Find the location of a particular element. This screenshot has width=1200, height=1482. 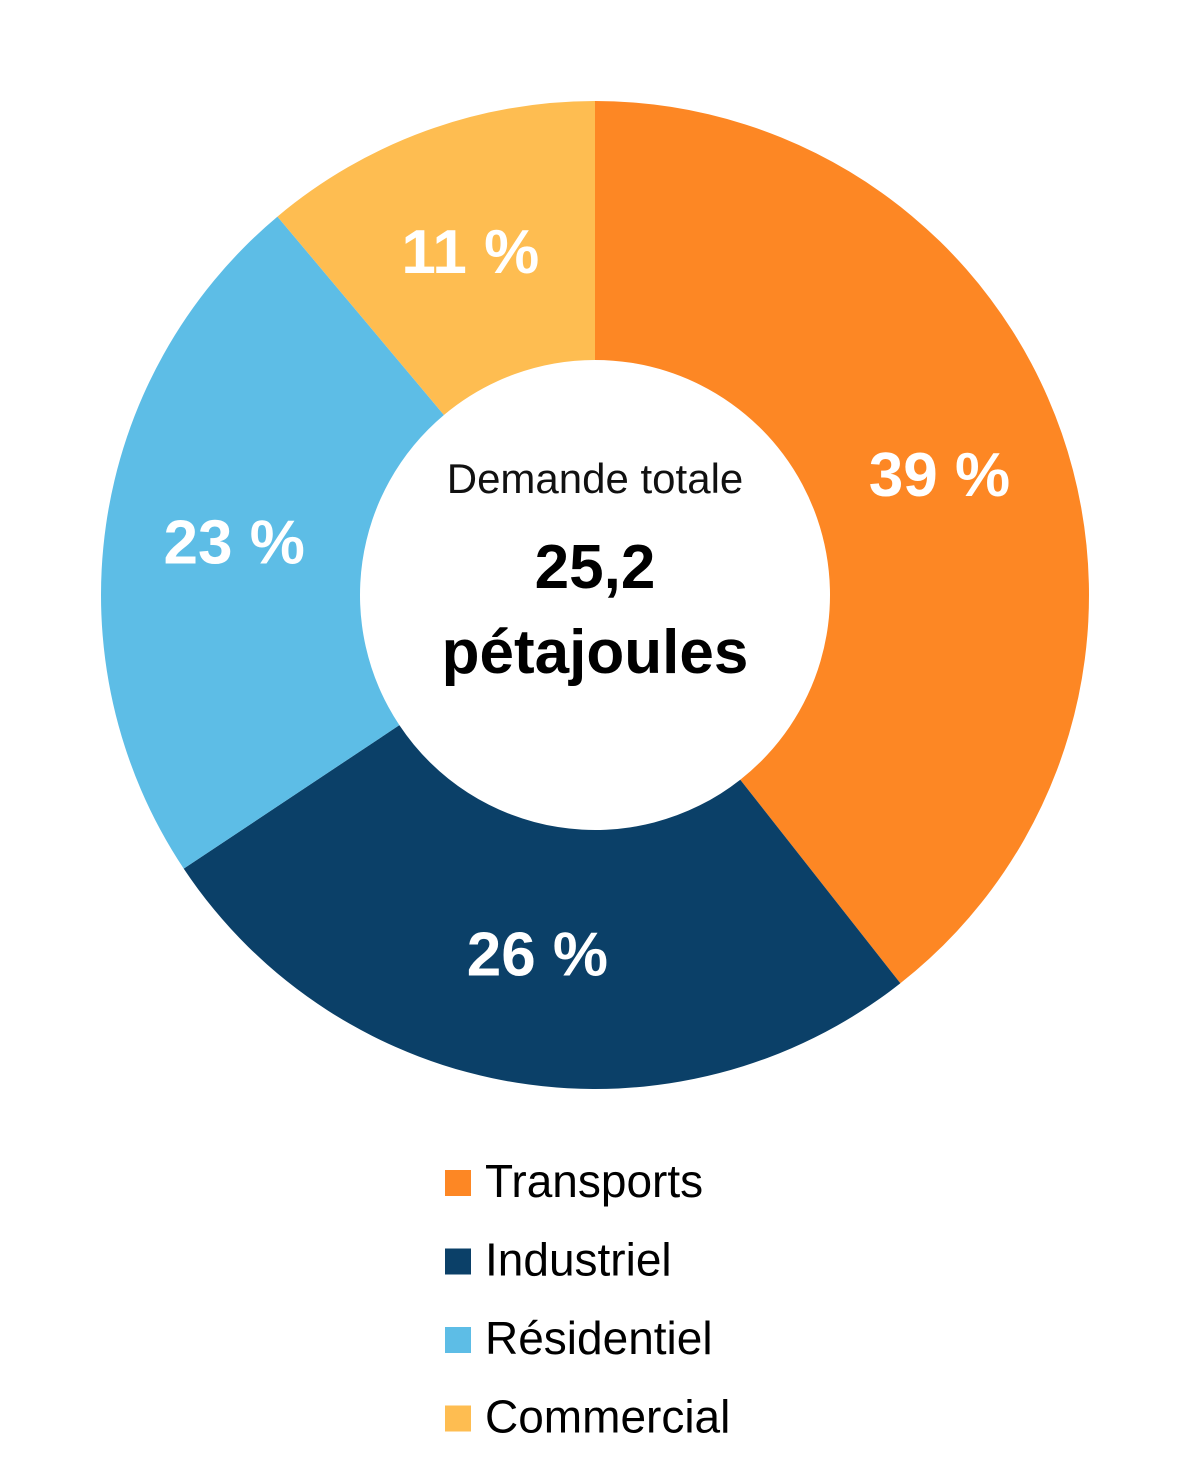

value-label: 23 % is located at coordinates (234, 543).